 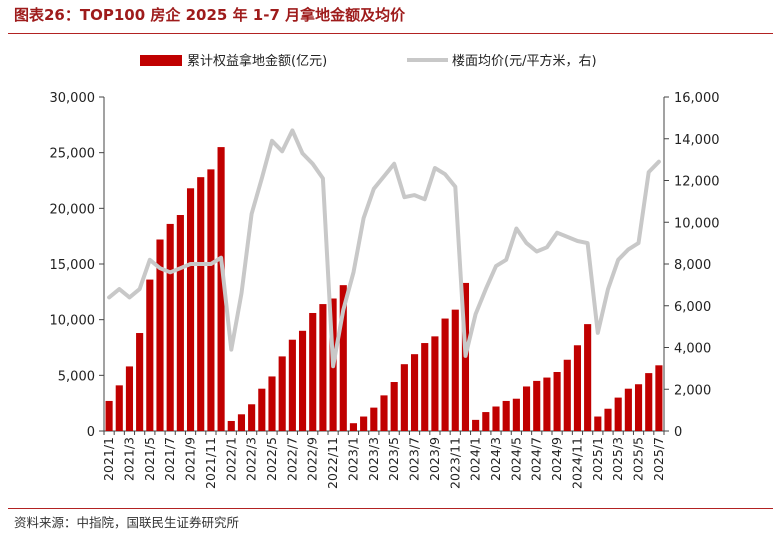 What do you see at coordinates (332, 463) in the screenshot?
I see `x-tick-label: 2022/11` at bounding box center [332, 463].